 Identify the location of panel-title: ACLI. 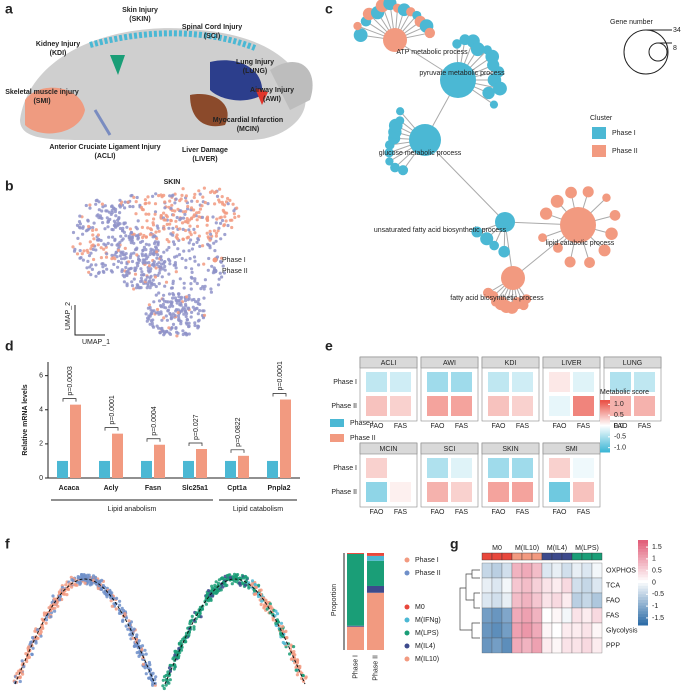
(389, 363).